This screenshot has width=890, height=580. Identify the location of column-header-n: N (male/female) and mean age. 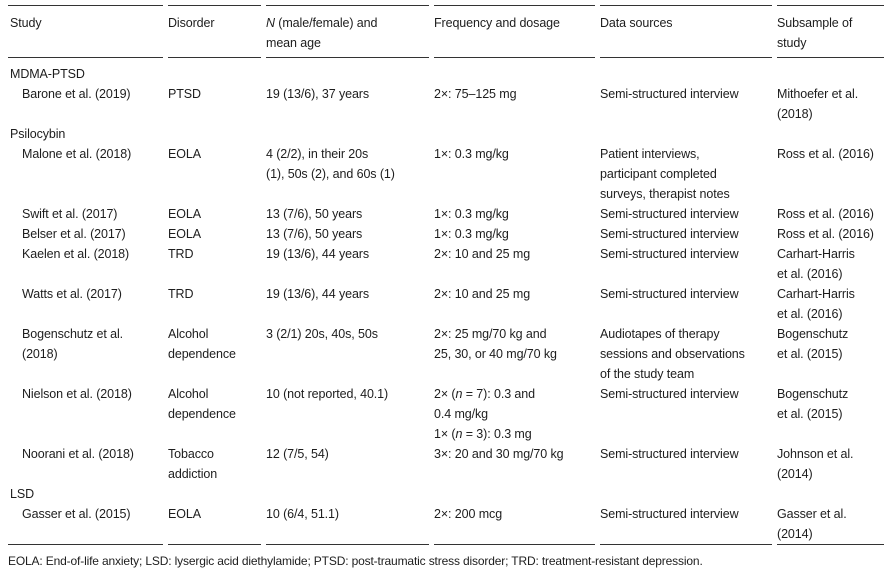
(347, 31).